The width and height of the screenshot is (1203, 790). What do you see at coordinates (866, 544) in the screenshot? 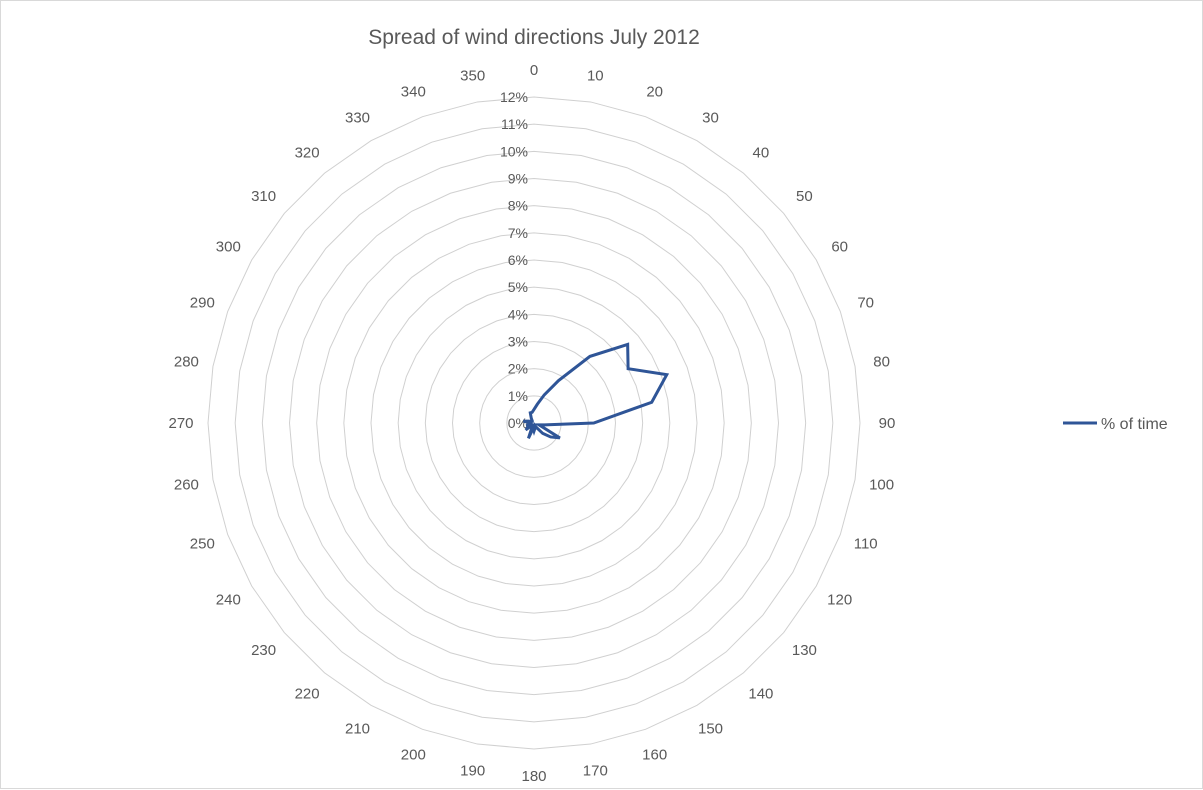
I see `category-label-110: 110` at bounding box center [866, 544].